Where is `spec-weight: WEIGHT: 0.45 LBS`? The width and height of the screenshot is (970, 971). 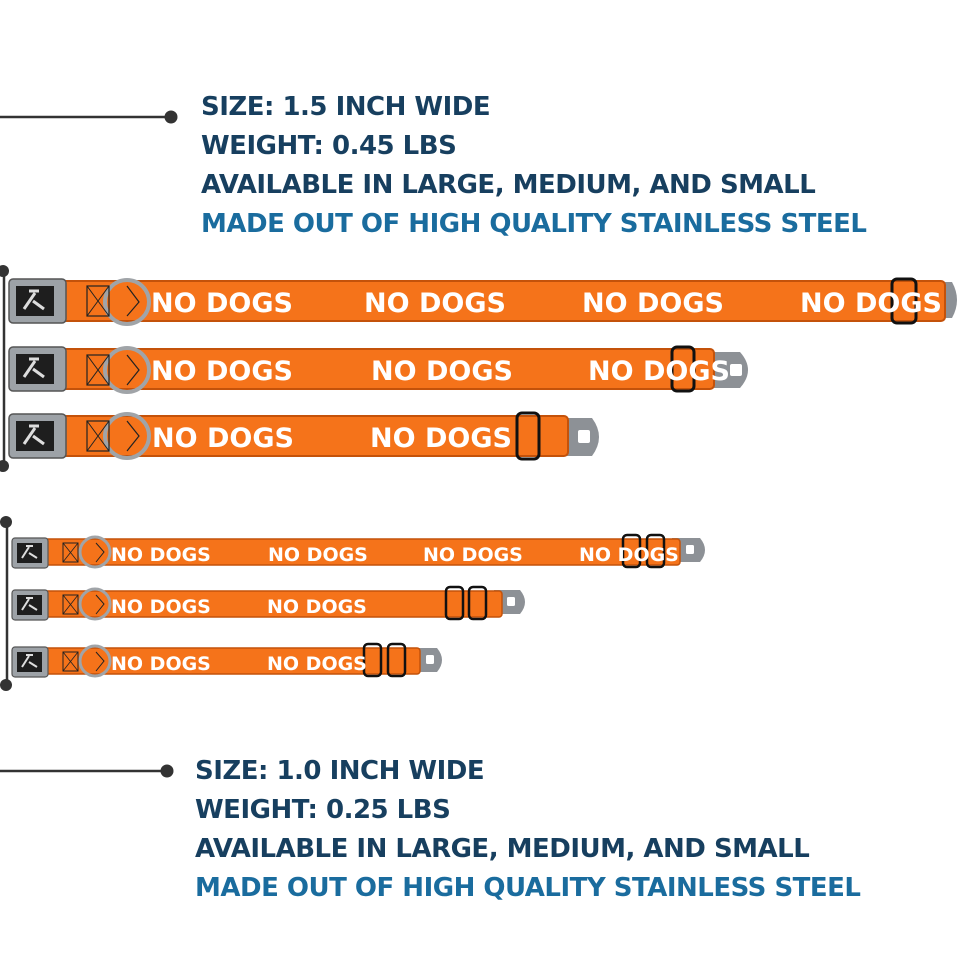
spec-weight: WEIGHT: 0.45 LBS is located at coordinates (329, 146).